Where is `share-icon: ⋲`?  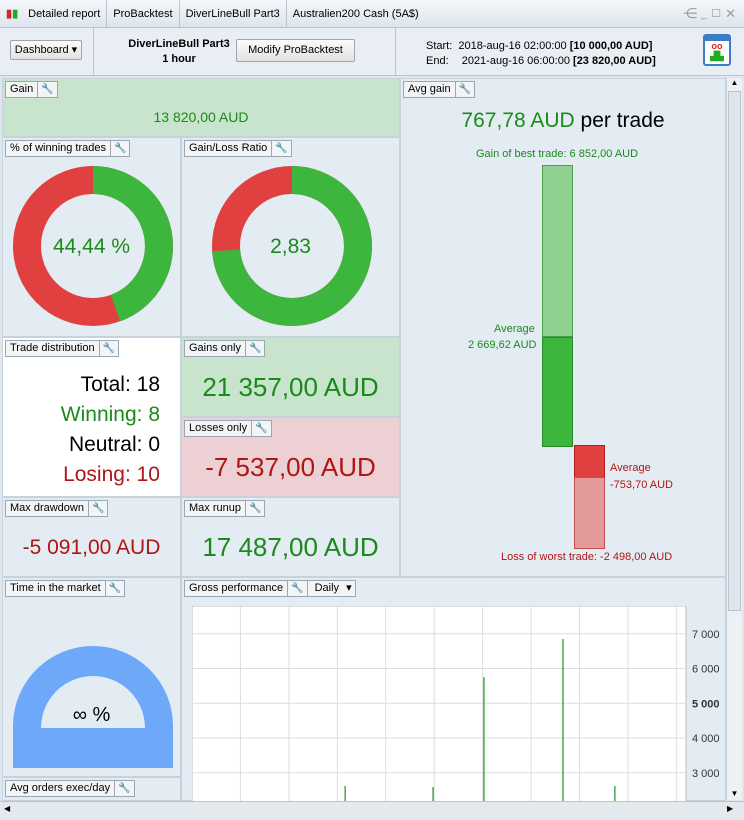 share-icon: ⋲ is located at coordinates (690, 13).